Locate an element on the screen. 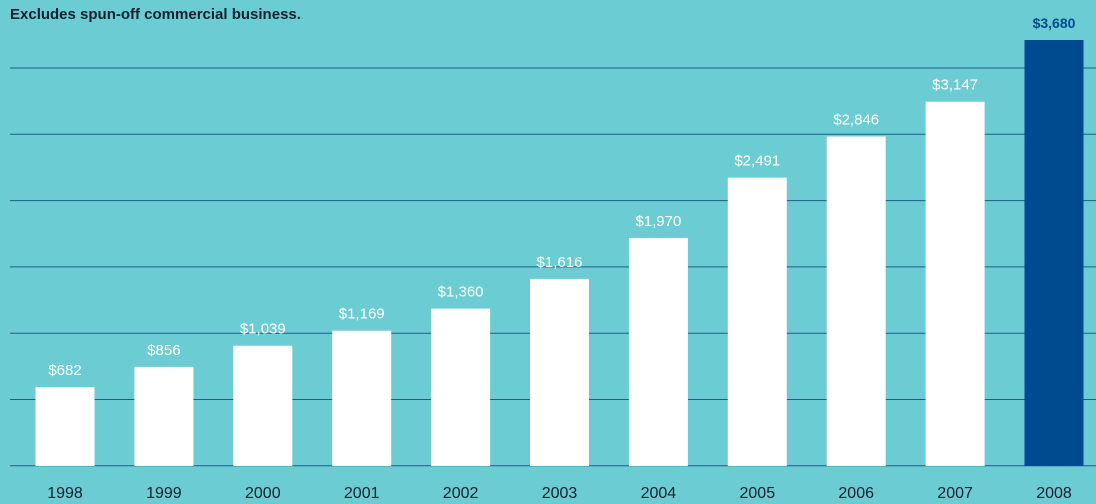 The width and height of the screenshot is (1096, 504). bar-2006 is located at coordinates (856, 301).